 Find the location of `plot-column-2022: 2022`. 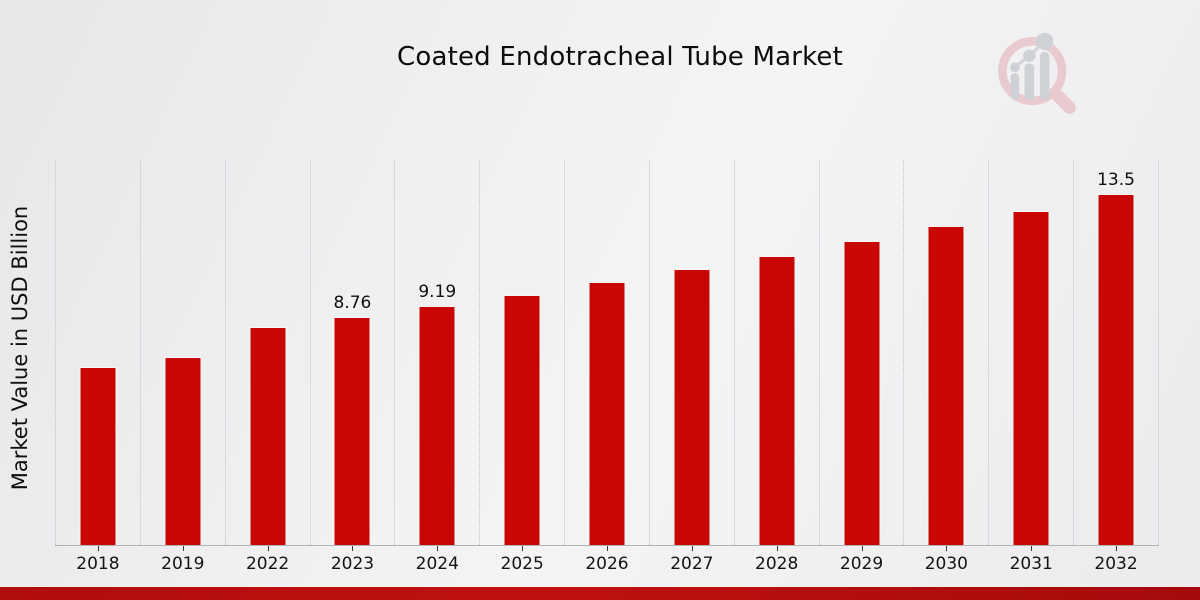

plot-column-2022: 2022 is located at coordinates (267, 367).